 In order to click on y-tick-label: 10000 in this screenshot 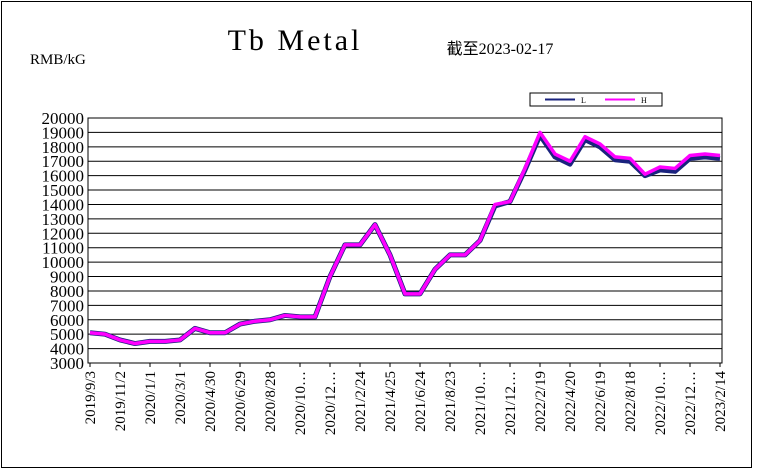, I will do `click(63, 262)`.